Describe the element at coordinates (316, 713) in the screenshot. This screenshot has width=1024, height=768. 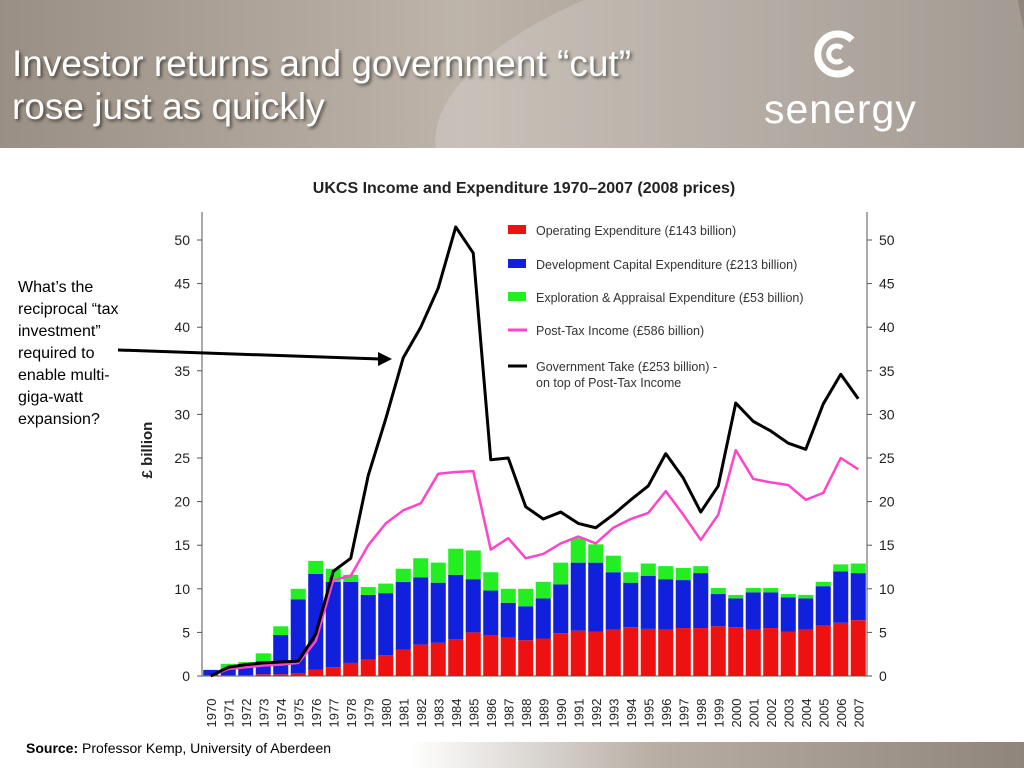
I see `x-tick-label: 1976` at that location.